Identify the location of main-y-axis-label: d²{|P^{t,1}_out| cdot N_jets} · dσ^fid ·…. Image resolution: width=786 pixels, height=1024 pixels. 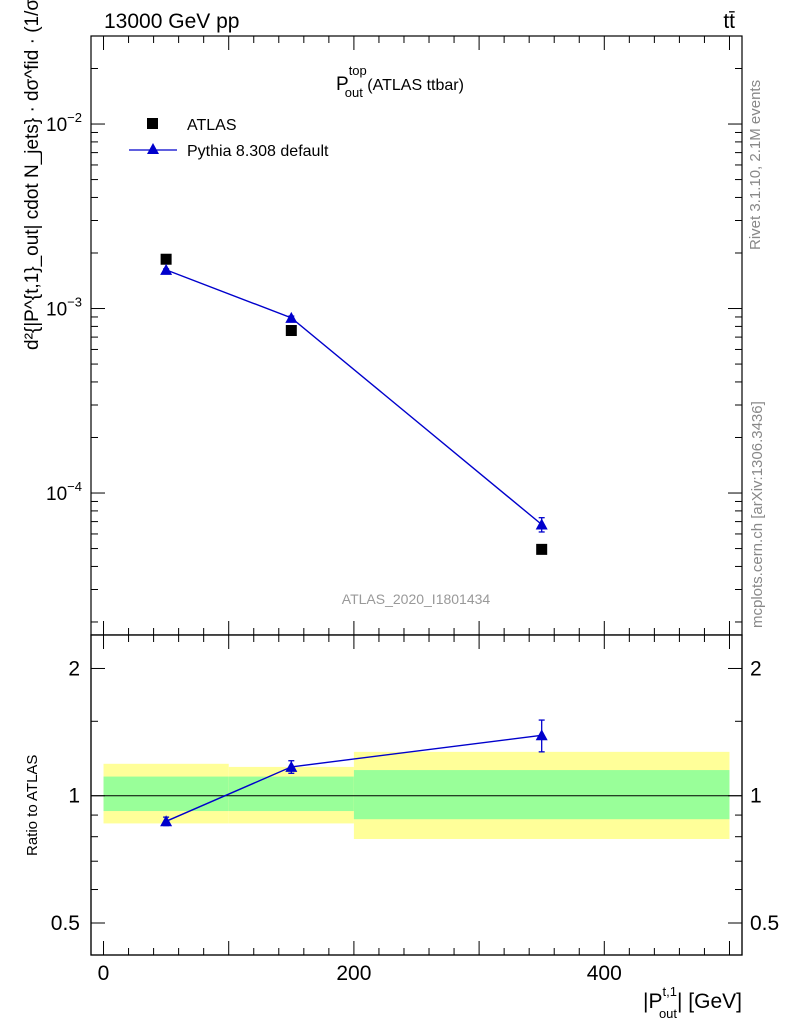
(32, 175).